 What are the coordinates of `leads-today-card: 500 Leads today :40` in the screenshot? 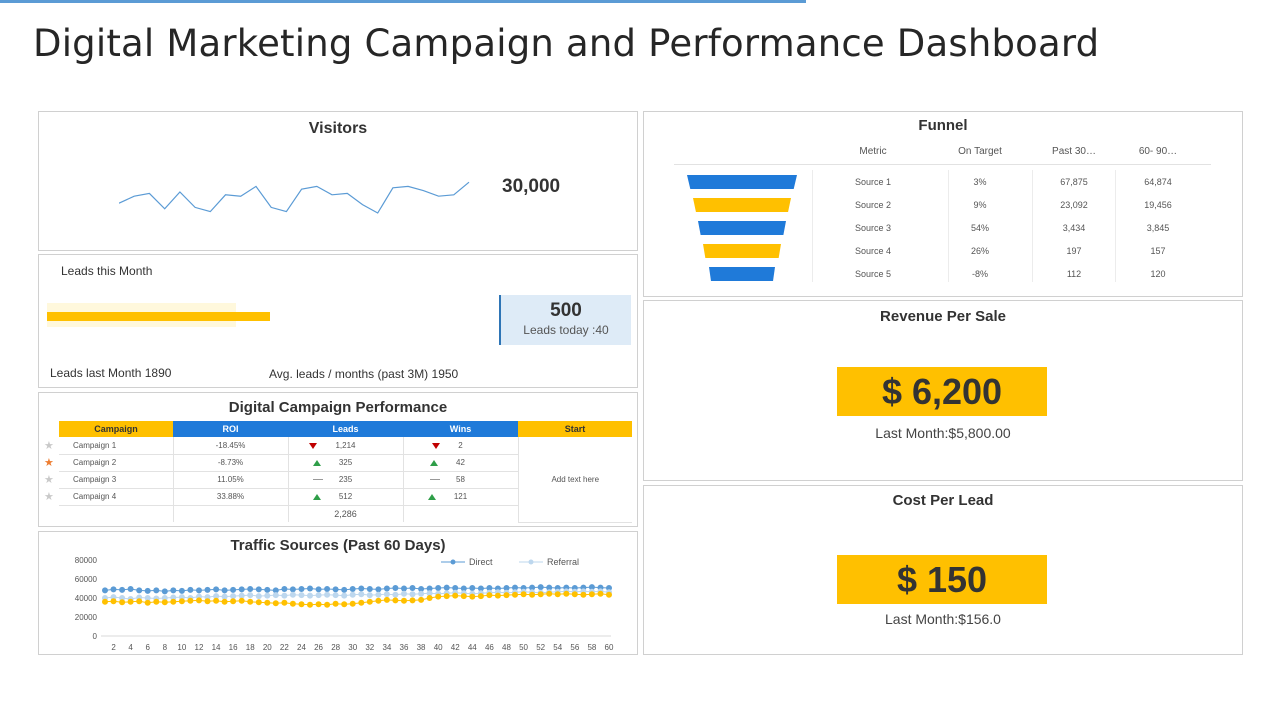 It's located at (565, 320).